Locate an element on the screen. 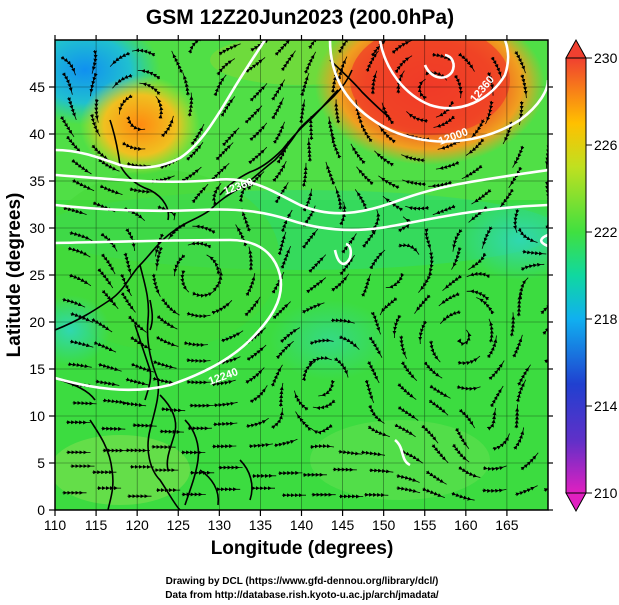 This screenshot has width=619, height=605. y-tick-label: 35 is located at coordinates (37, 181).